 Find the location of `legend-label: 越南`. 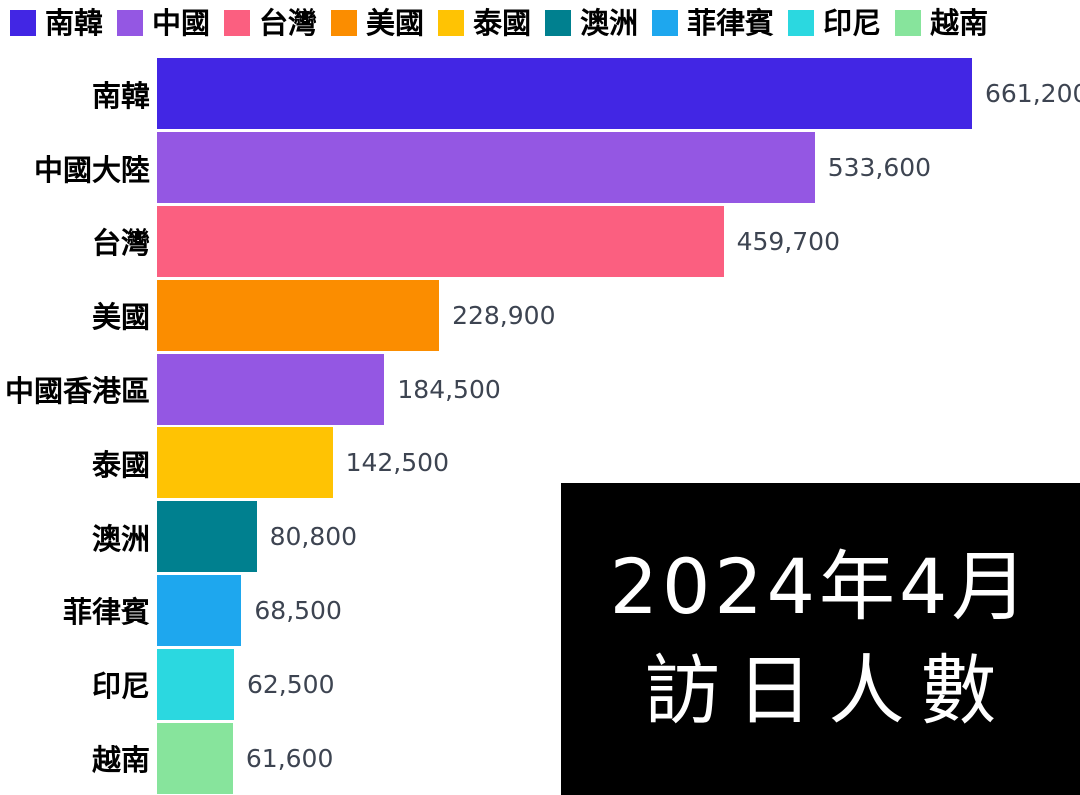

legend-label: 越南 is located at coordinates (959, 22).